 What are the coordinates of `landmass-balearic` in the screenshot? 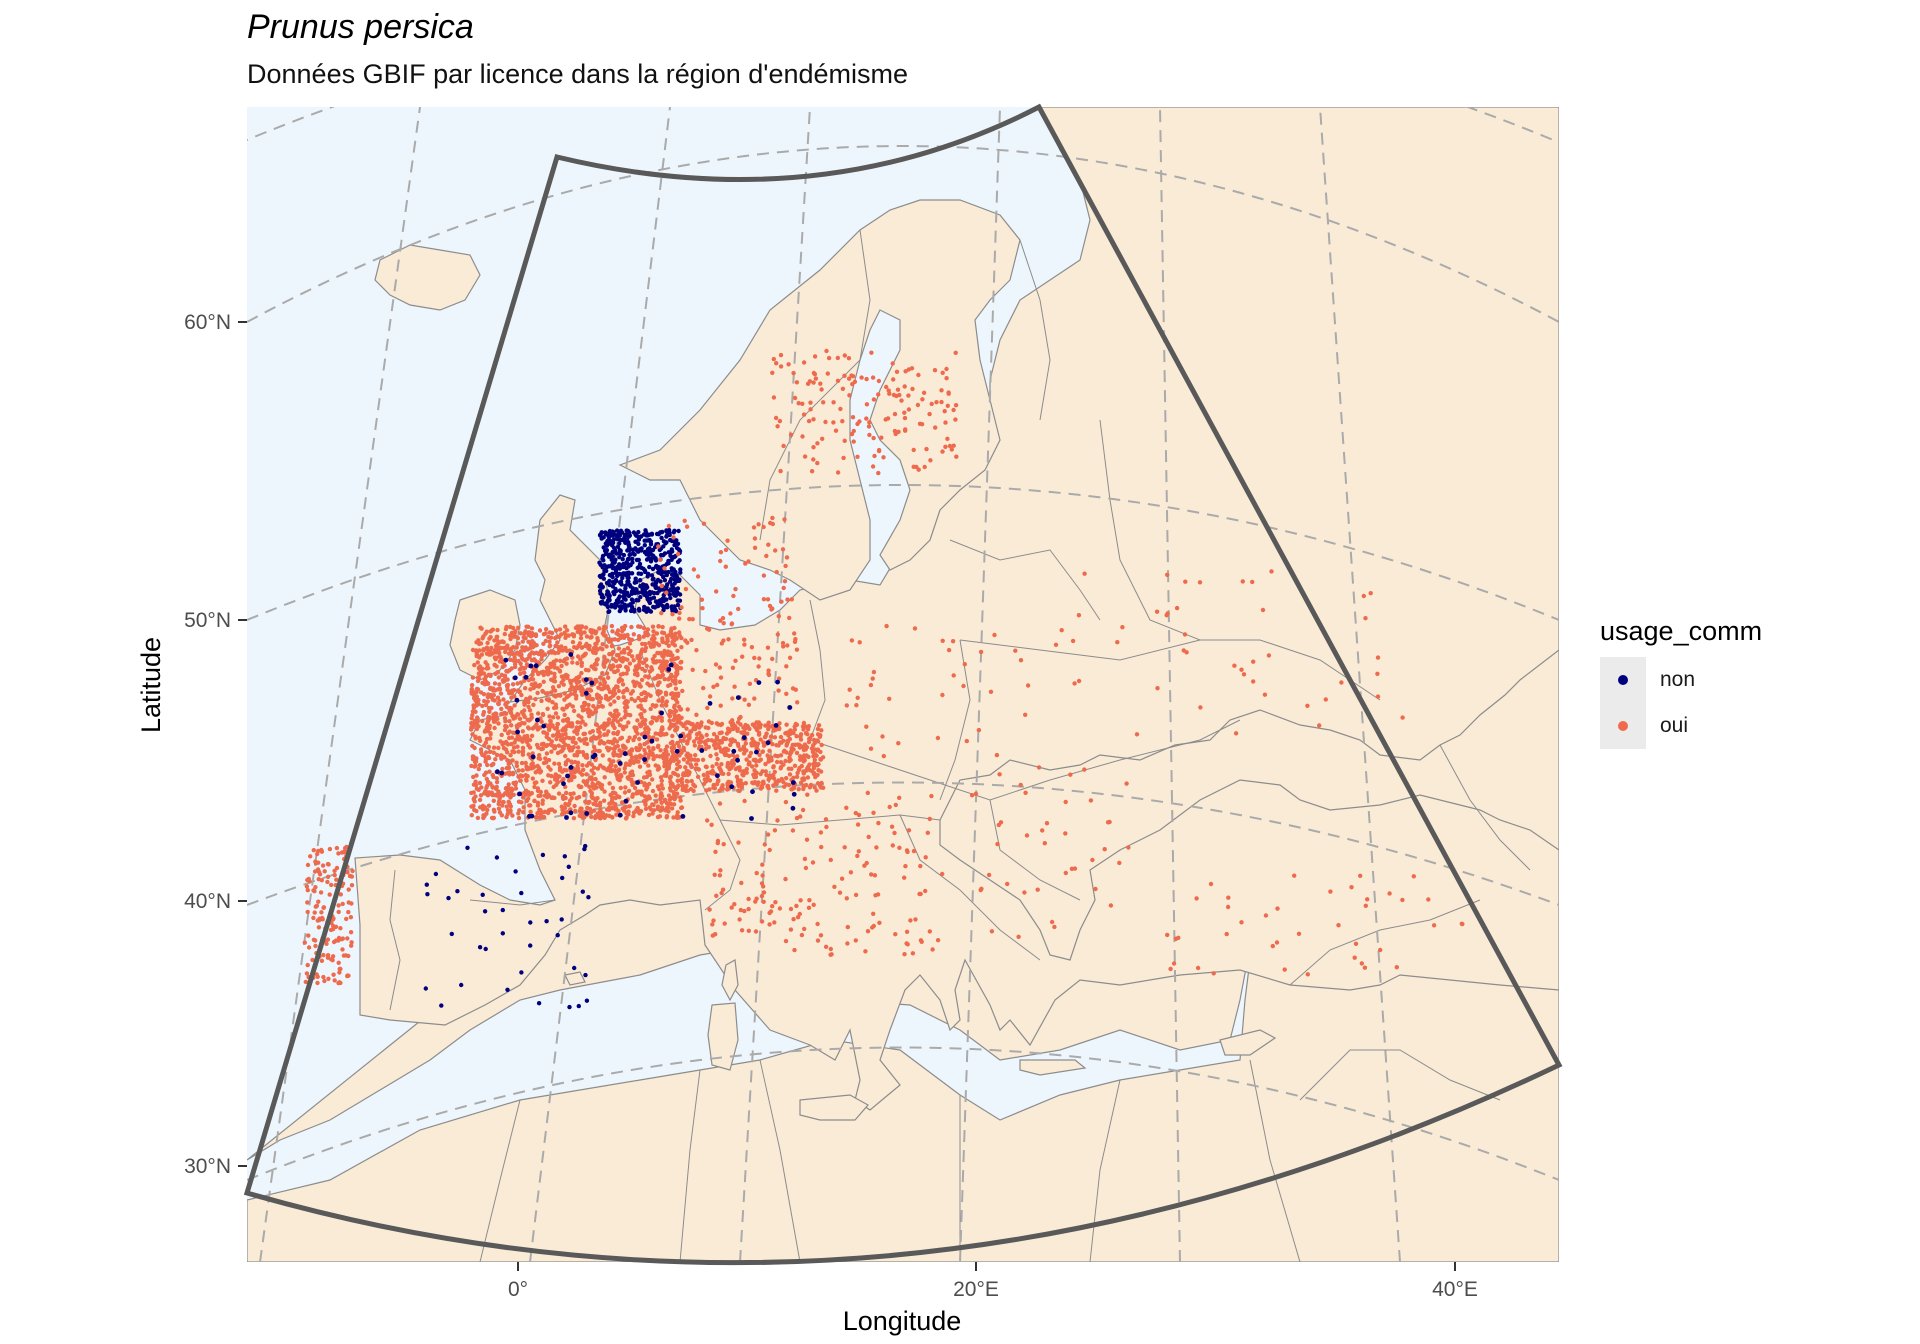 It's located at (575, 978).